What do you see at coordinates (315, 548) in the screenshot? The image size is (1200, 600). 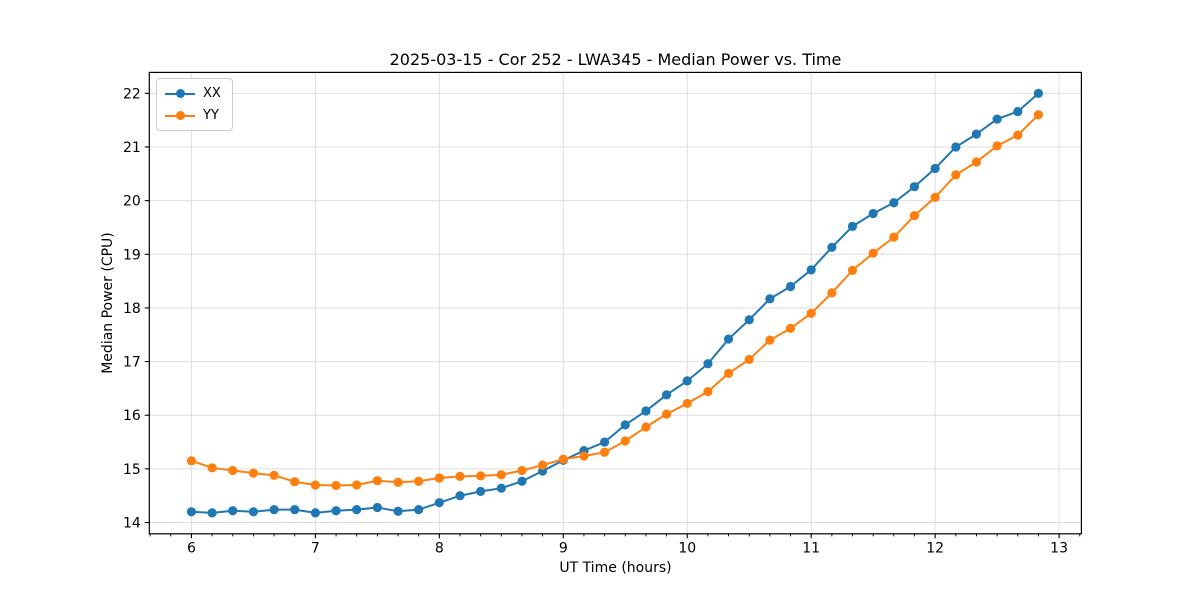 I see `x-tick-label: 7` at bounding box center [315, 548].